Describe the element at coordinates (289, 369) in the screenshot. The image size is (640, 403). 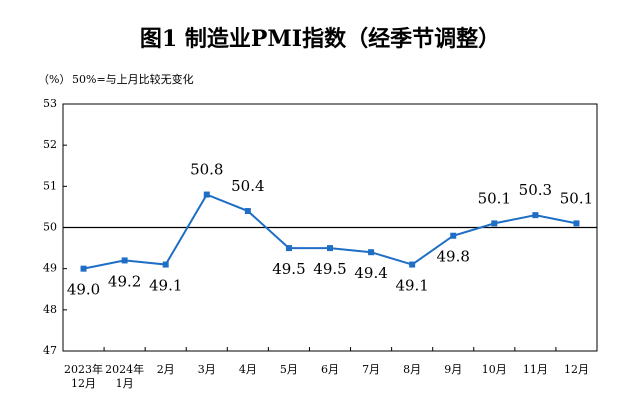
I see `x-tick-label: 5月` at that location.